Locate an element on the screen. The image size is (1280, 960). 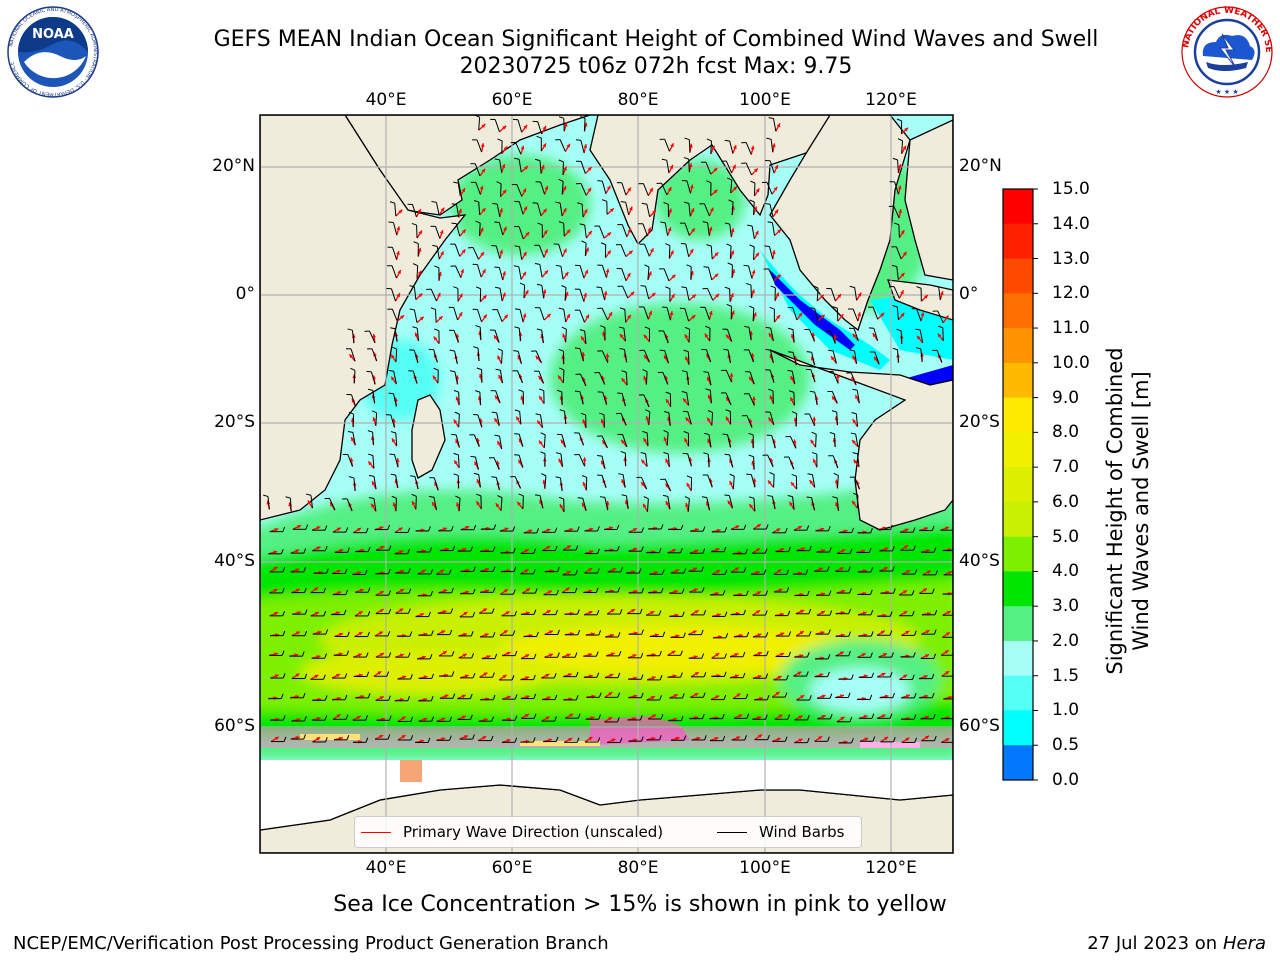
colorbar-label-line1: Significant Height of Combined is located at coordinates (1115, 511).